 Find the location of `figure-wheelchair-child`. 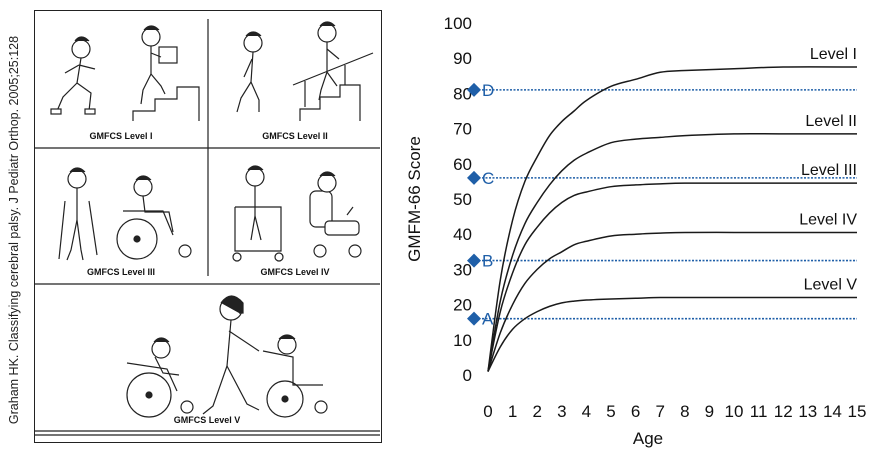

figure-wheelchair-child is located at coordinates (154, 217).